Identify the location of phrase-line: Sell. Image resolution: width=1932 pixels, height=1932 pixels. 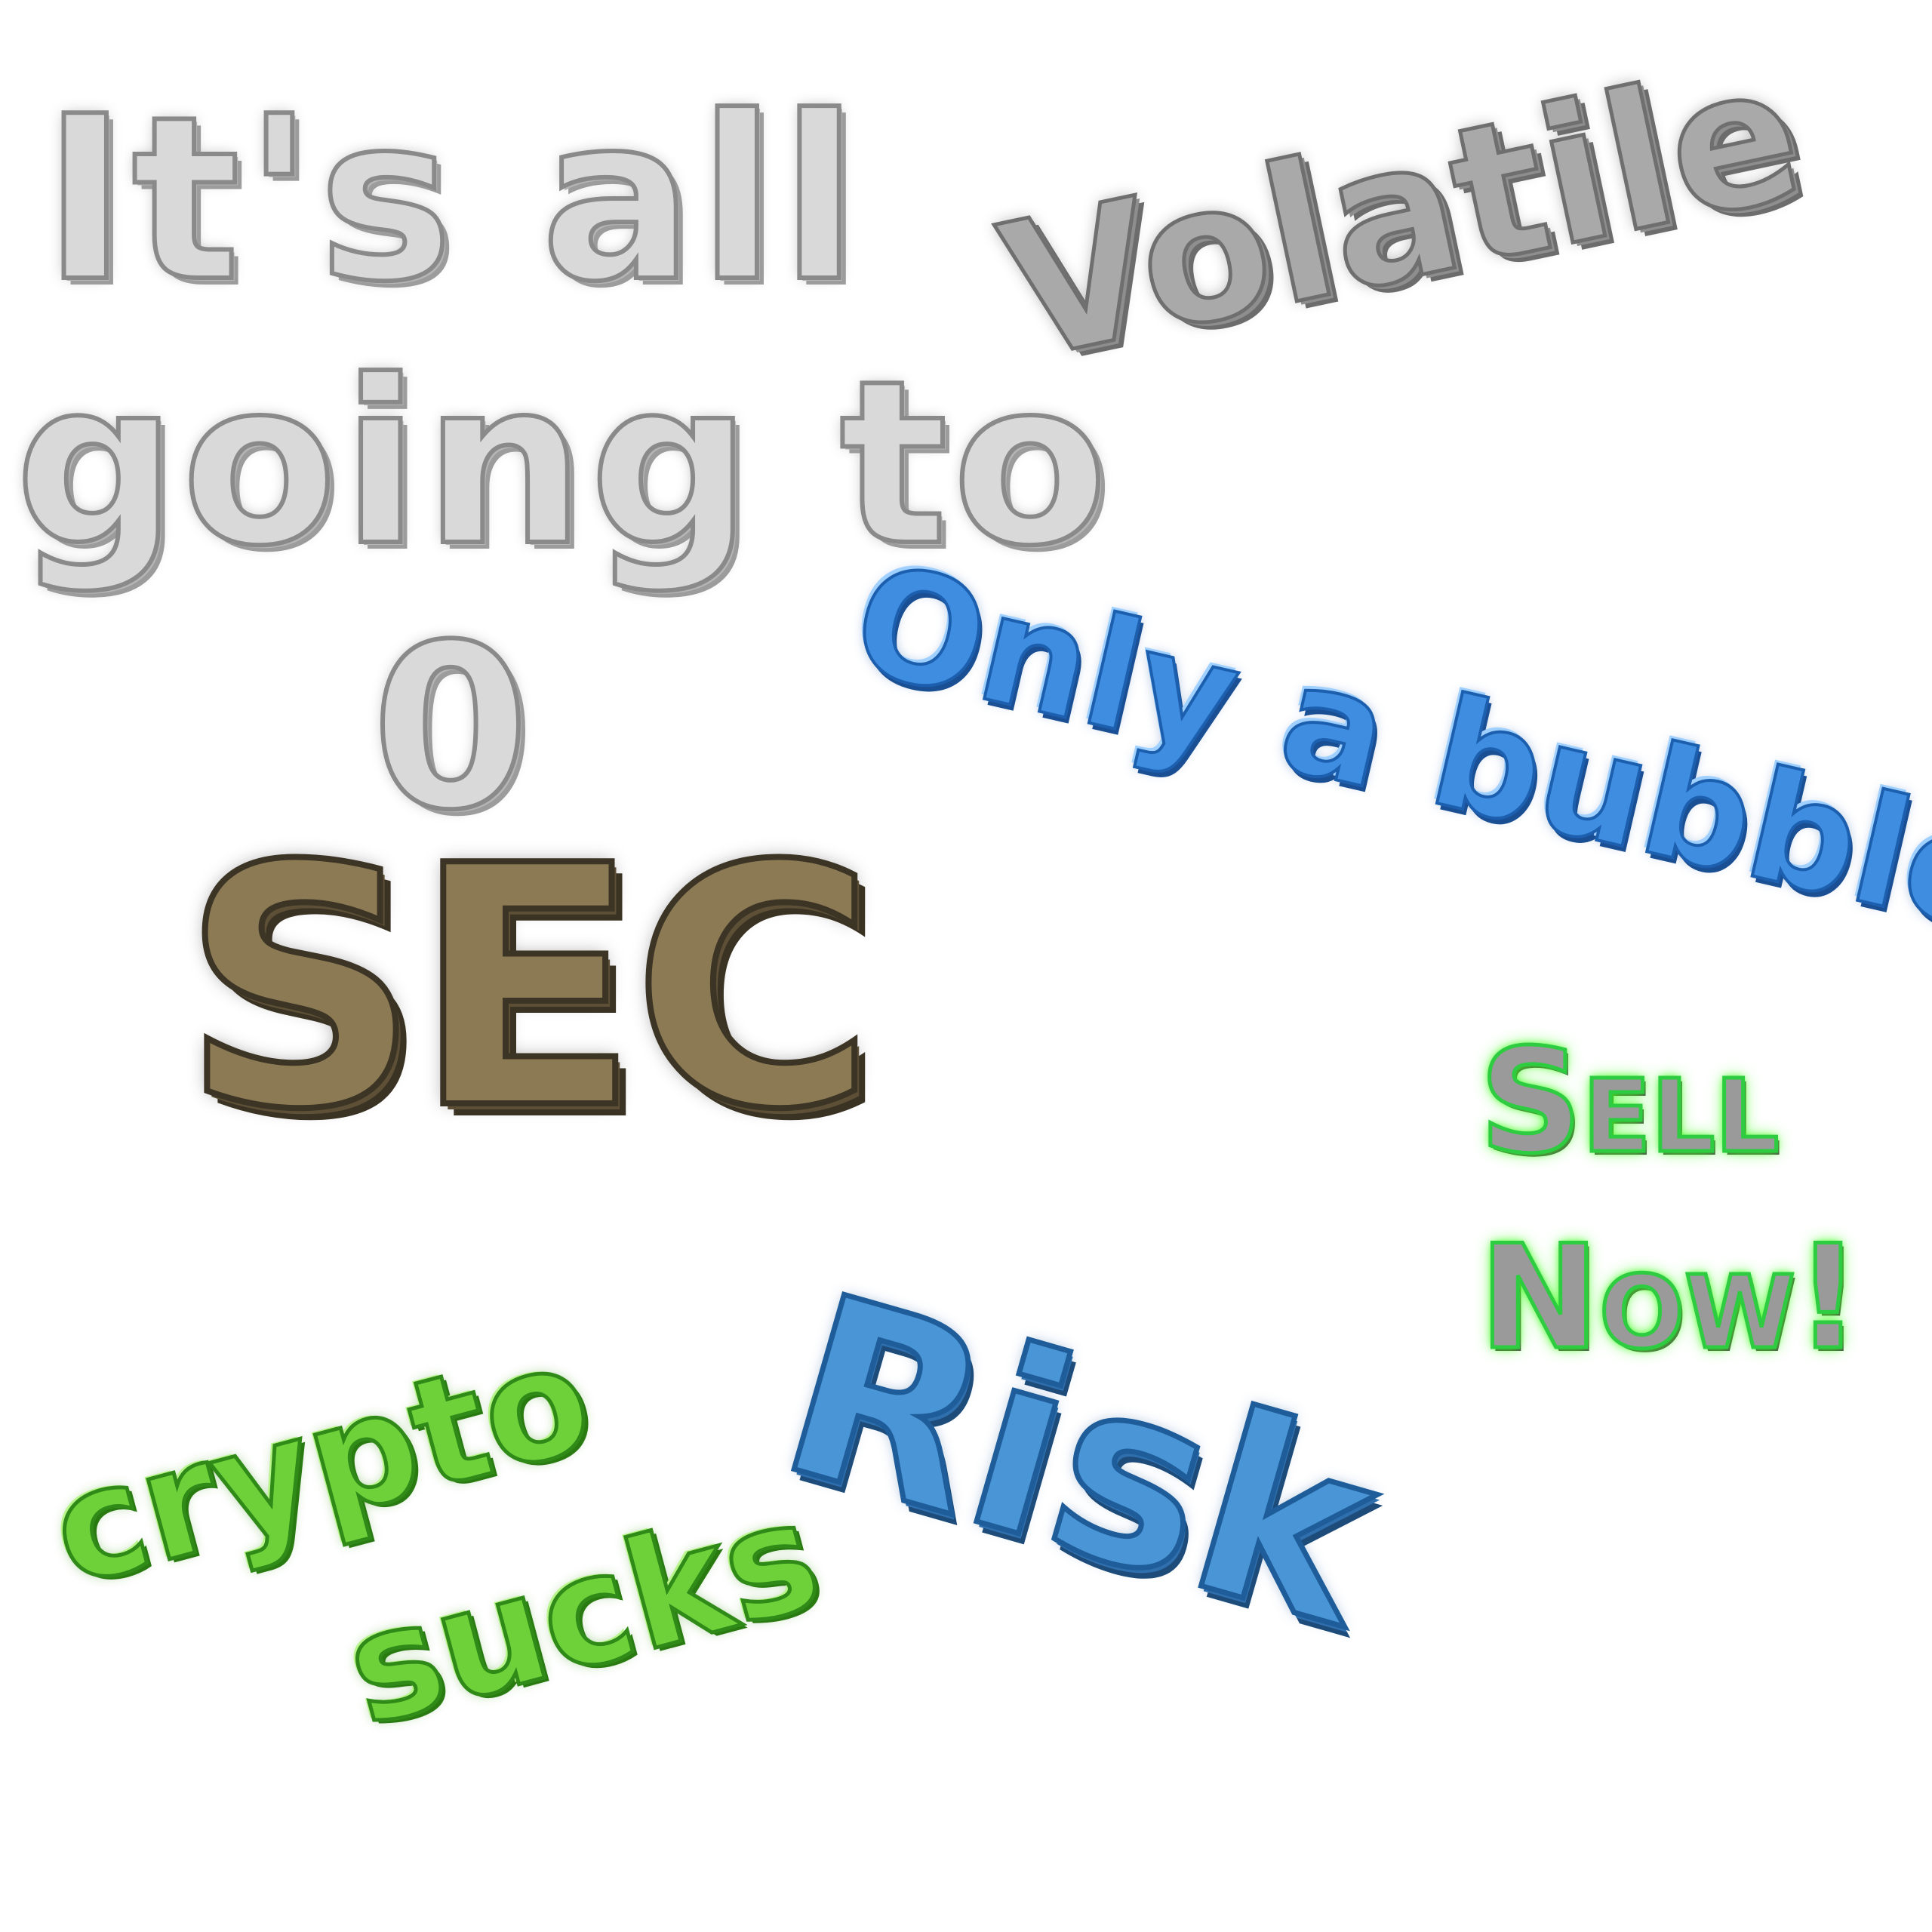
(1628, 1102).